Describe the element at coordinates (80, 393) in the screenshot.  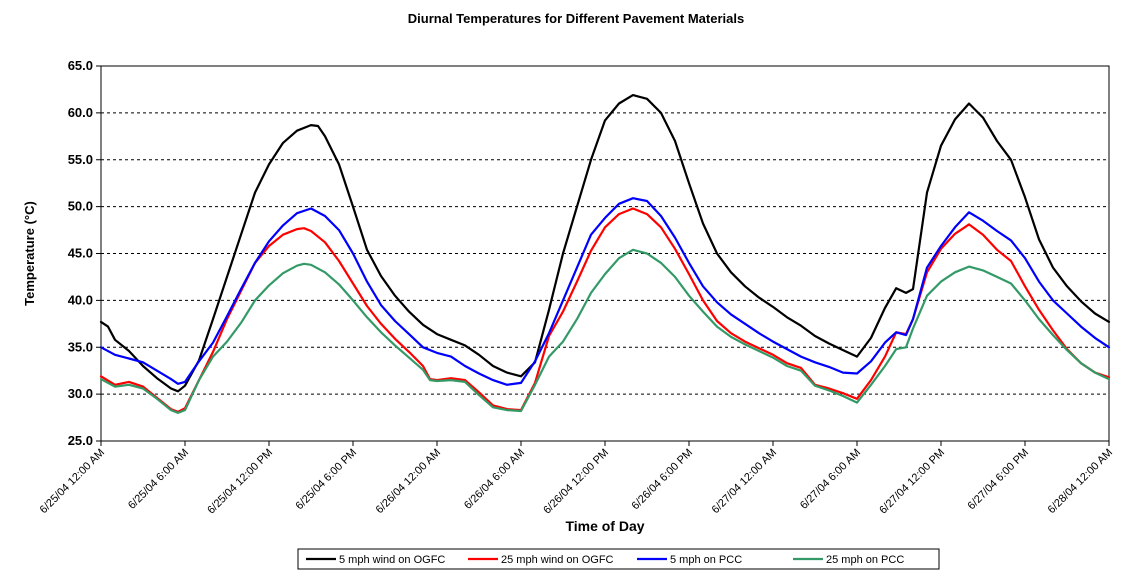
I see `y-tick-label: 30.0` at that location.